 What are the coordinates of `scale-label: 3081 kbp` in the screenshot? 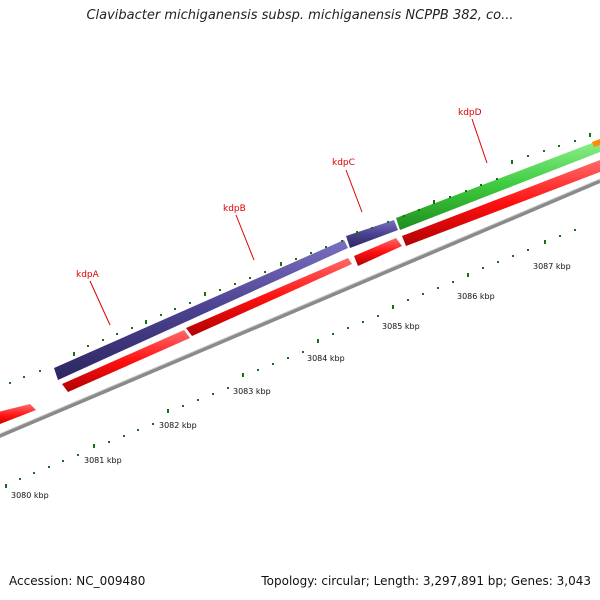 It's located at (103, 460).